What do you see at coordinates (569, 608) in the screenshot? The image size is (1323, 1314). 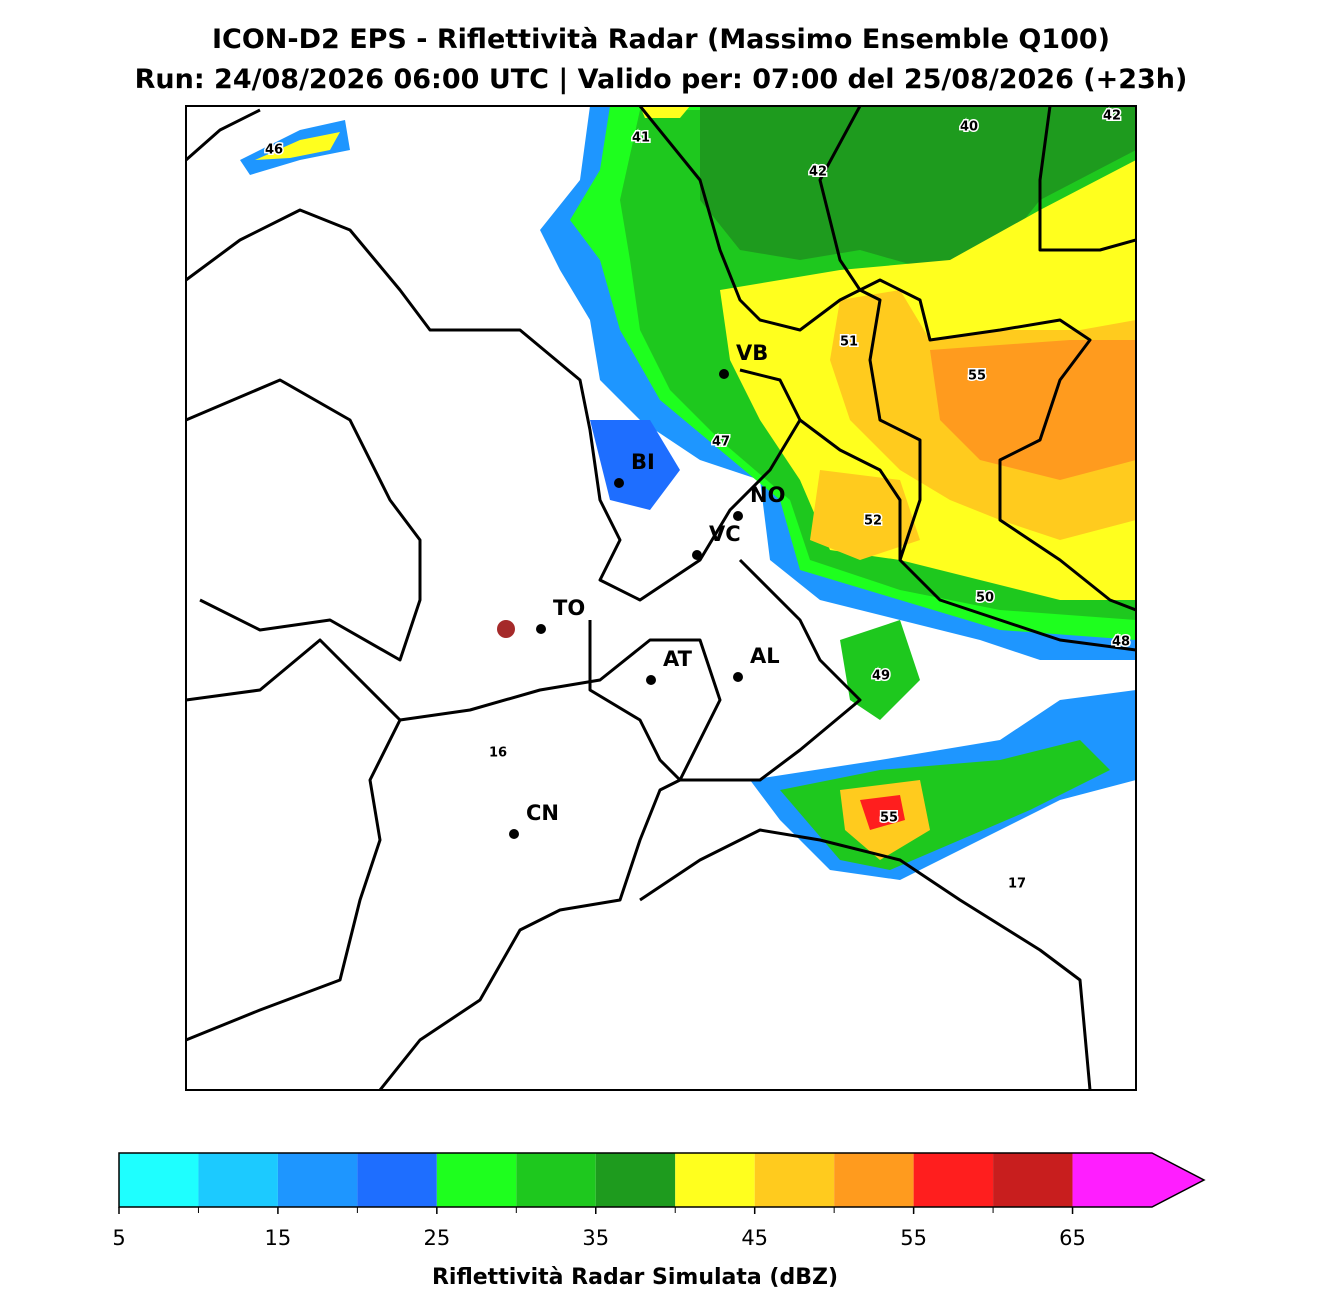 I see `city-label: TO` at bounding box center [569, 608].